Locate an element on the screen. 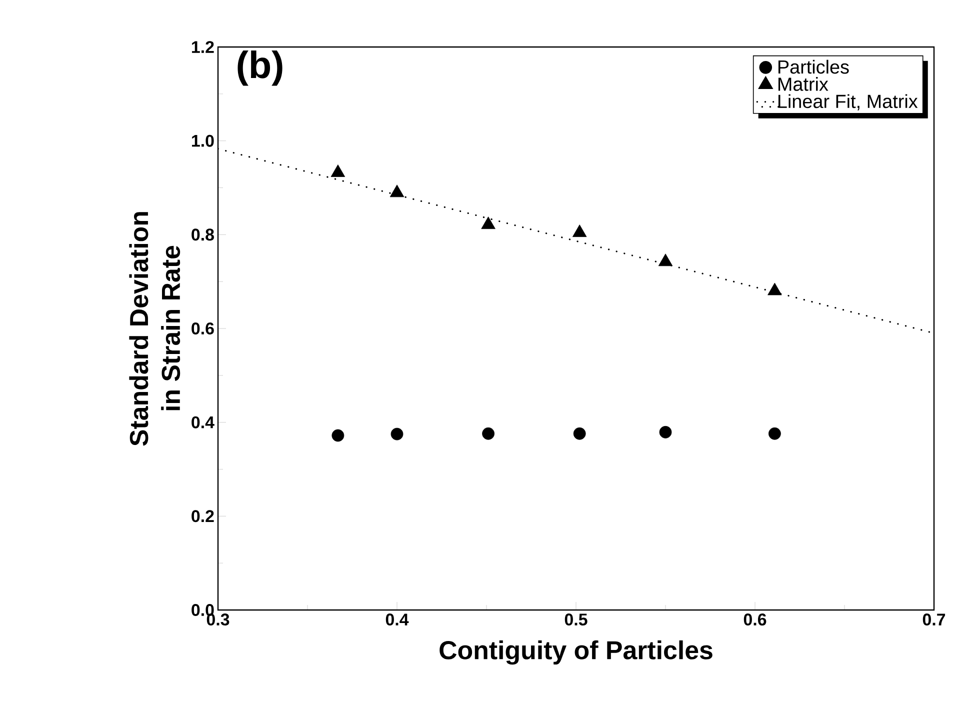 The height and width of the screenshot is (727, 961). x-tick-label: 0.3 is located at coordinates (218, 620).